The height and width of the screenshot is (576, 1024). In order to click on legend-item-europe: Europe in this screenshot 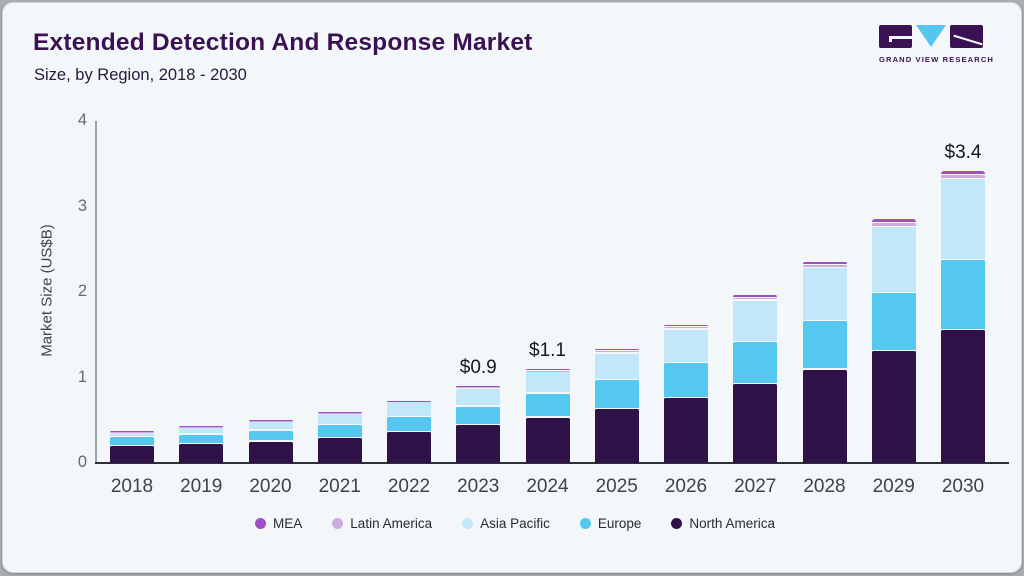, I will do `click(610, 523)`.